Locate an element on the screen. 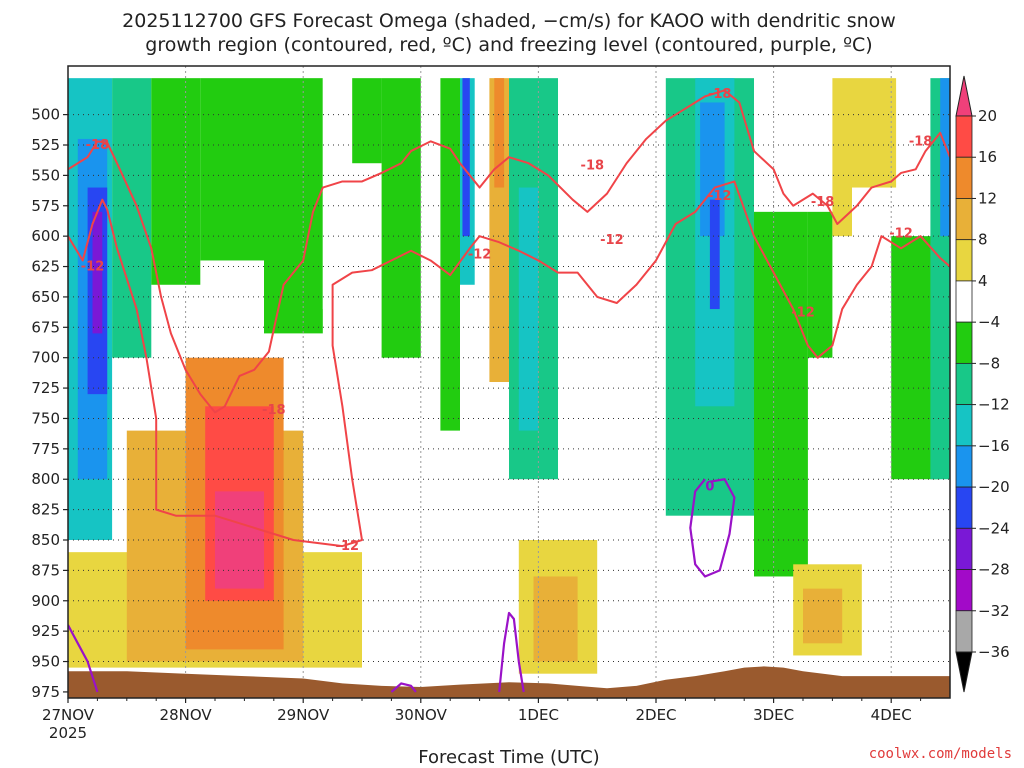 The width and height of the screenshot is (1024, 768). x-tick-label-0: 27NOV is located at coordinates (68, 715).